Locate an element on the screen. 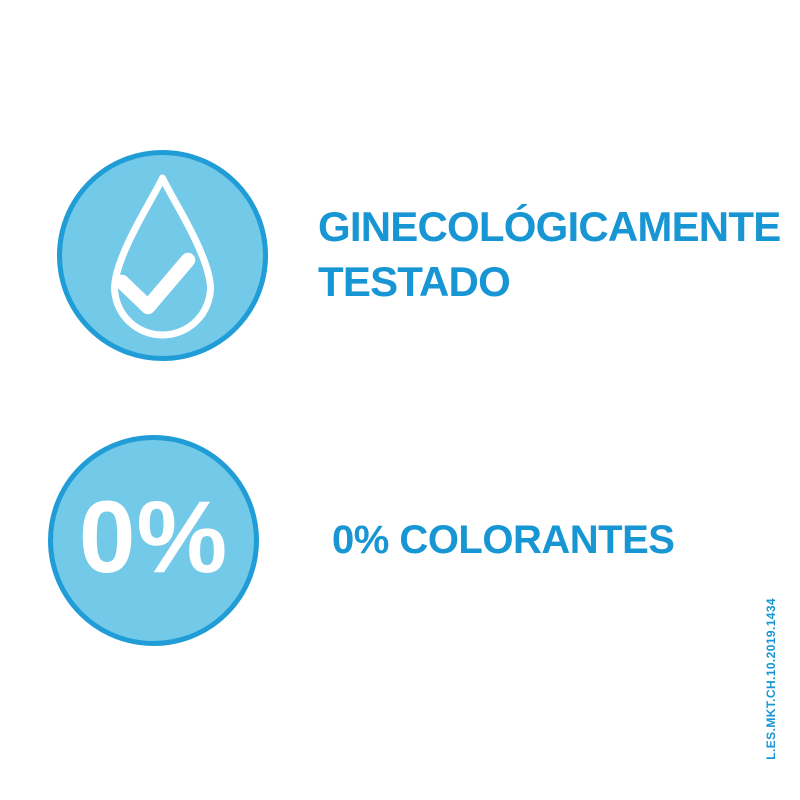 The width and height of the screenshot is (800, 800). water-drop-check-badge is located at coordinates (162, 255).